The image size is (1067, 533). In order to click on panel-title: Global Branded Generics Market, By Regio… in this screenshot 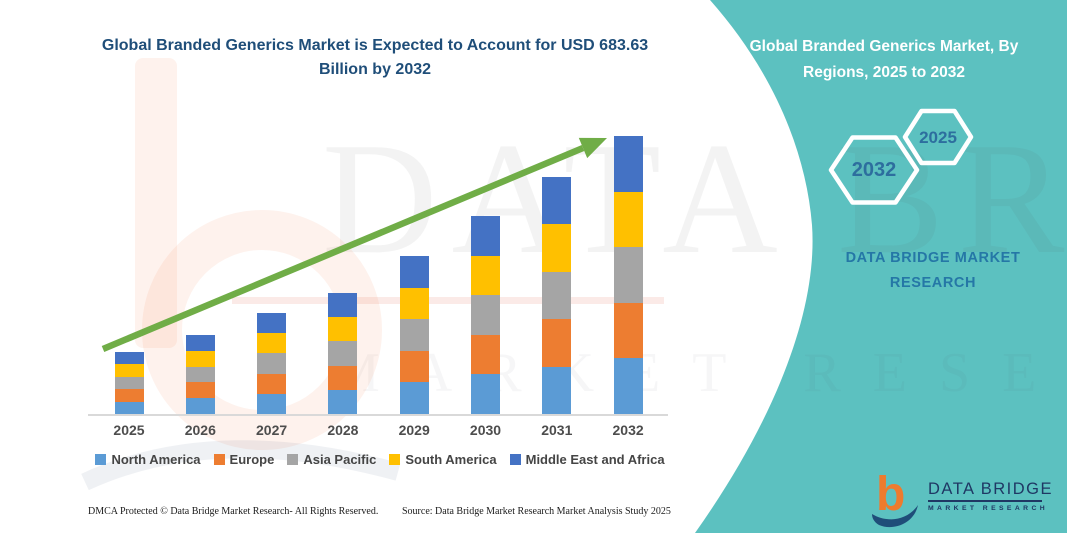, I will do `click(884, 59)`.